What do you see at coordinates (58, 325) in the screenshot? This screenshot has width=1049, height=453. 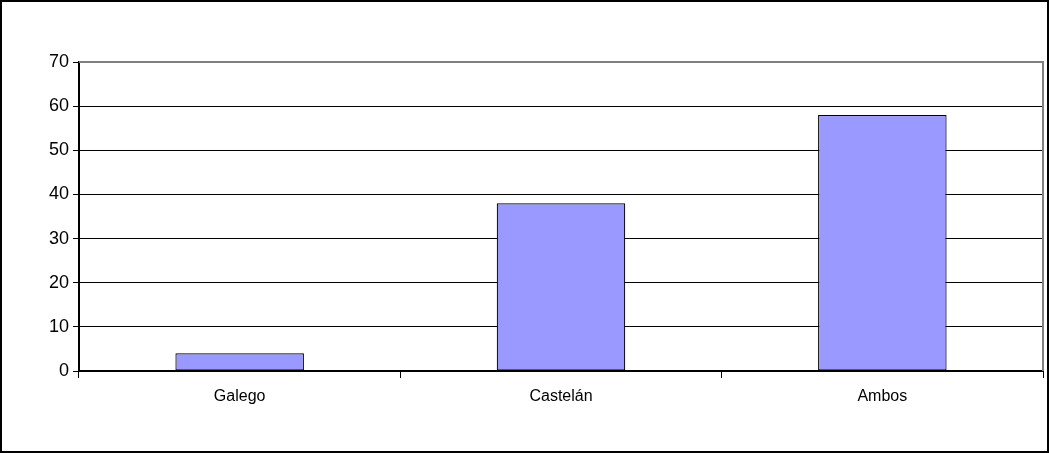 I see `y-tick-label: 10` at bounding box center [58, 325].